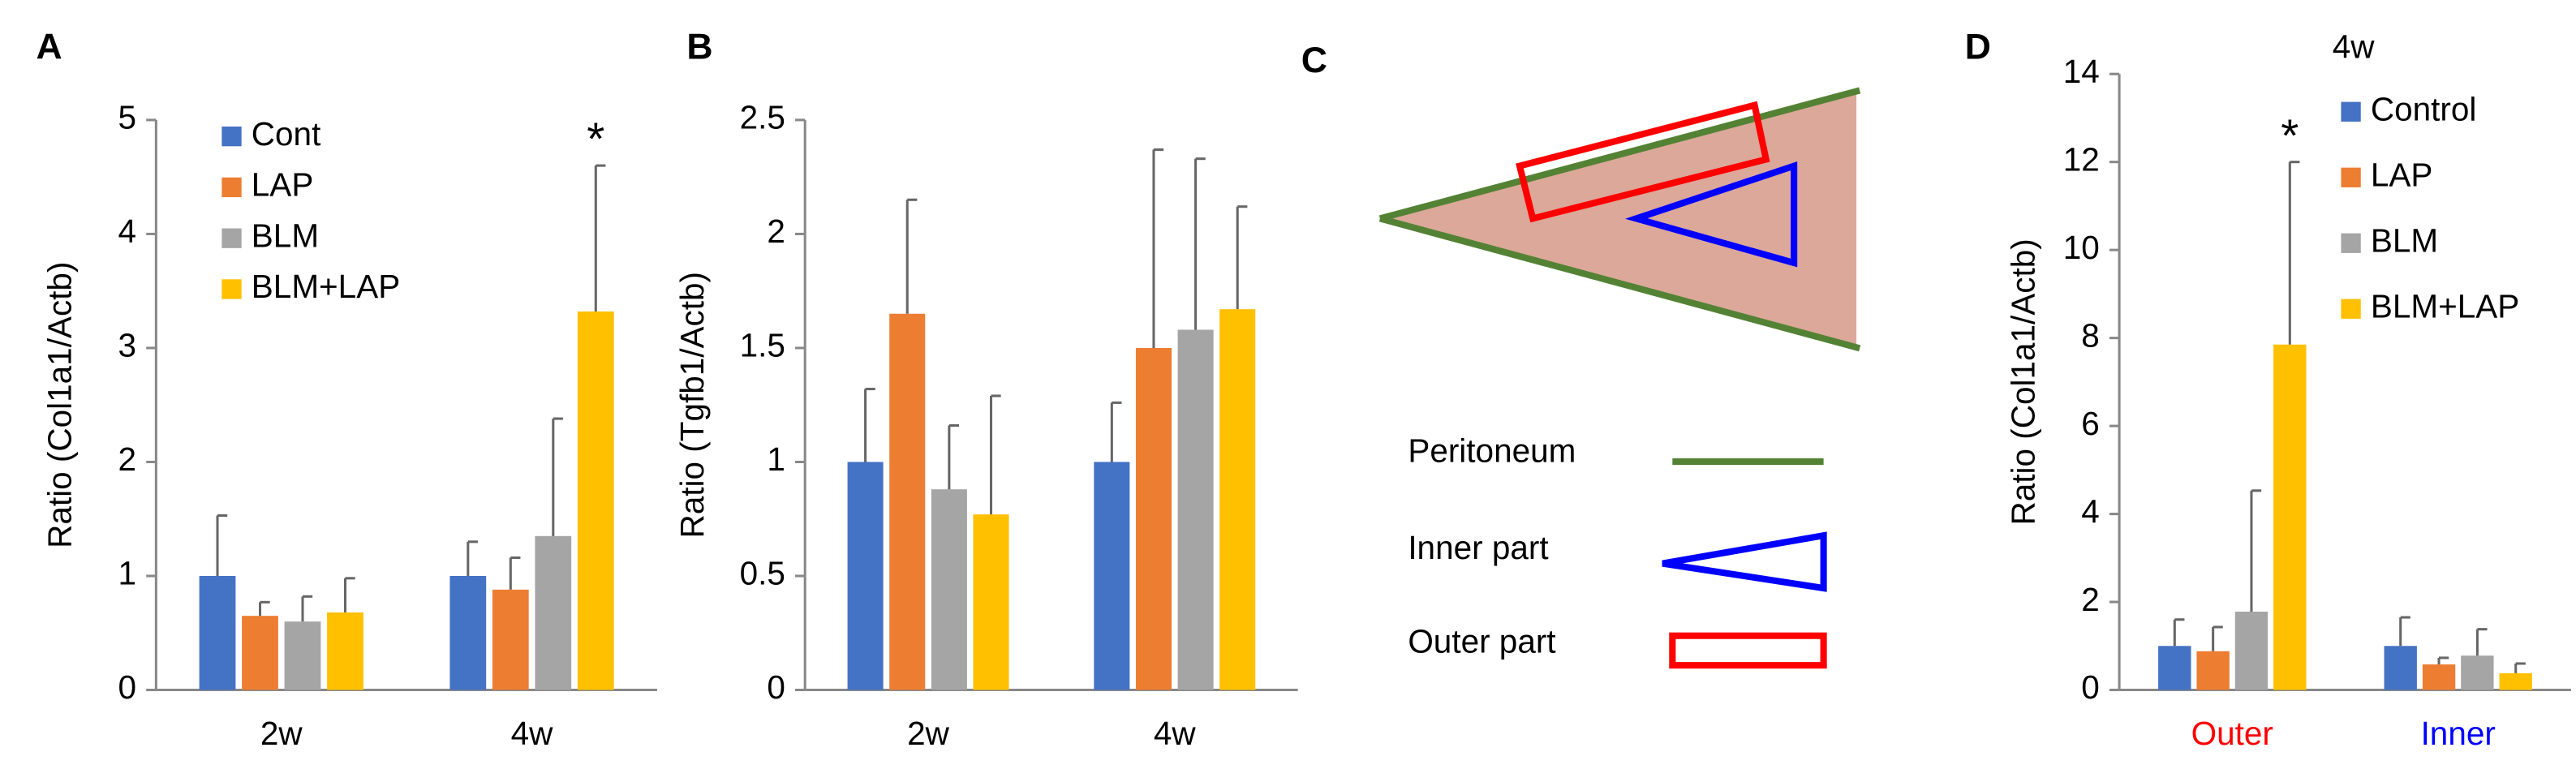 The width and height of the screenshot is (2576, 782). What do you see at coordinates (1978, 47) in the screenshot?
I see `panel-label: D` at bounding box center [1978, 47].